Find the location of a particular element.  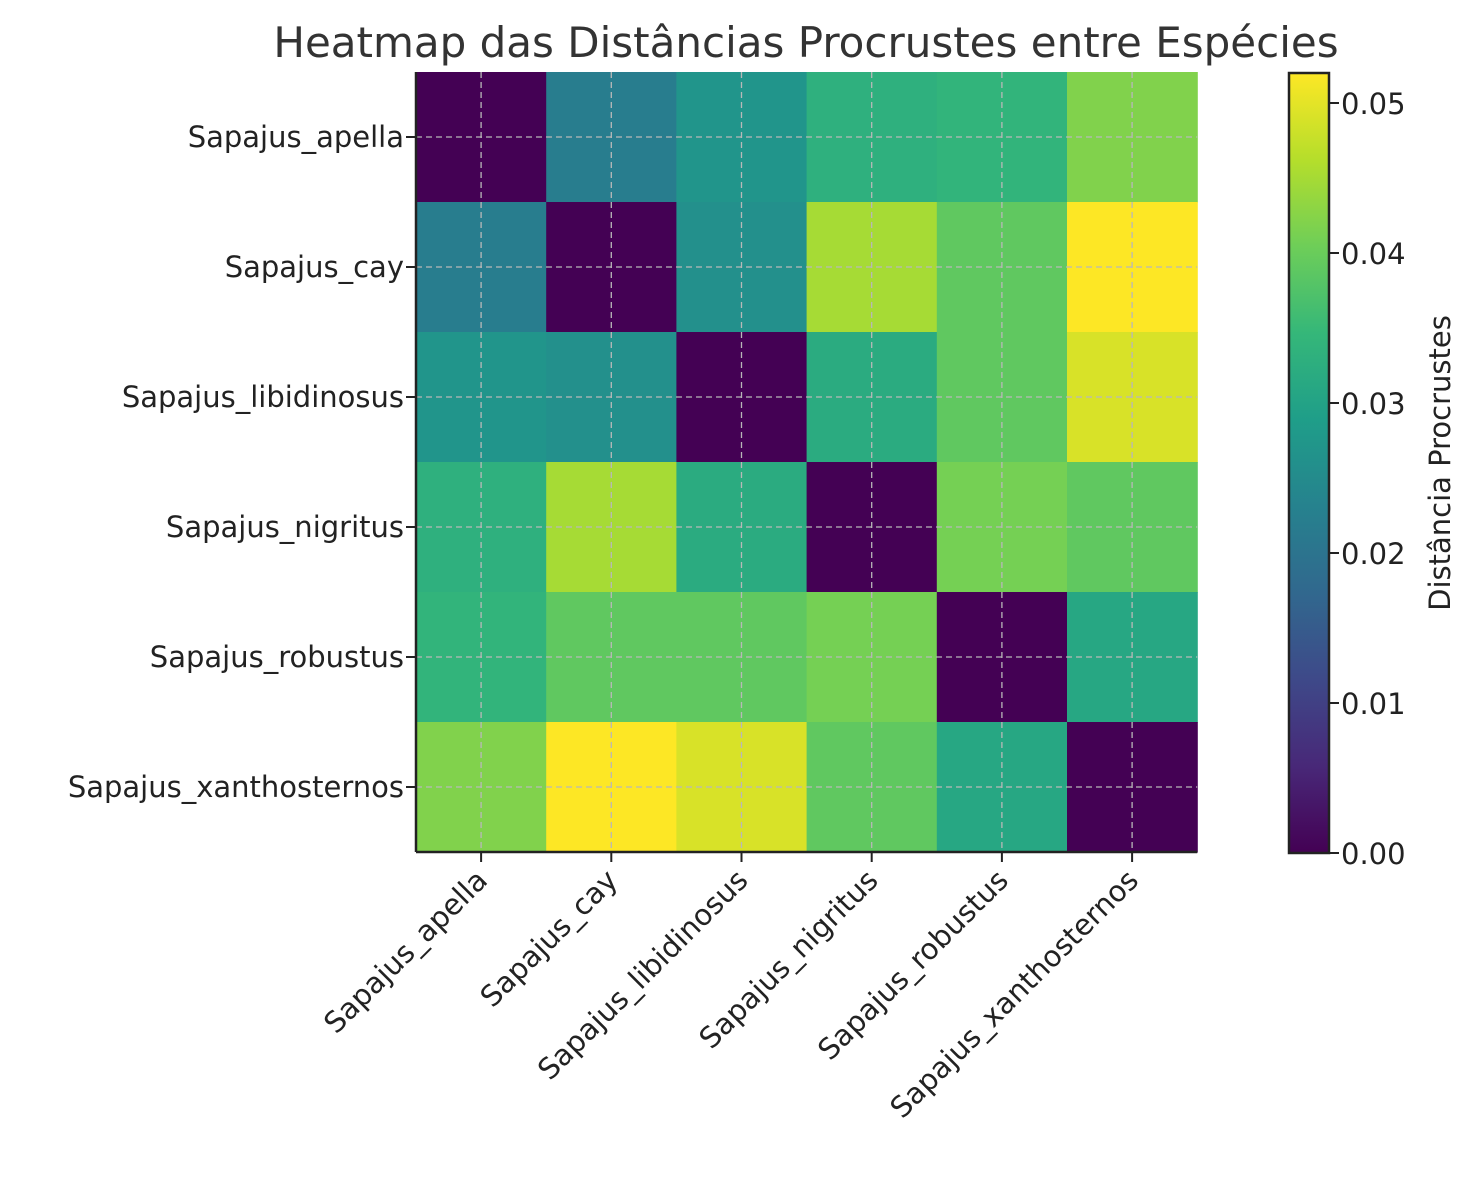

y-tick-label: Sapajus_xanthosternos is located at coordinates (236, 787).